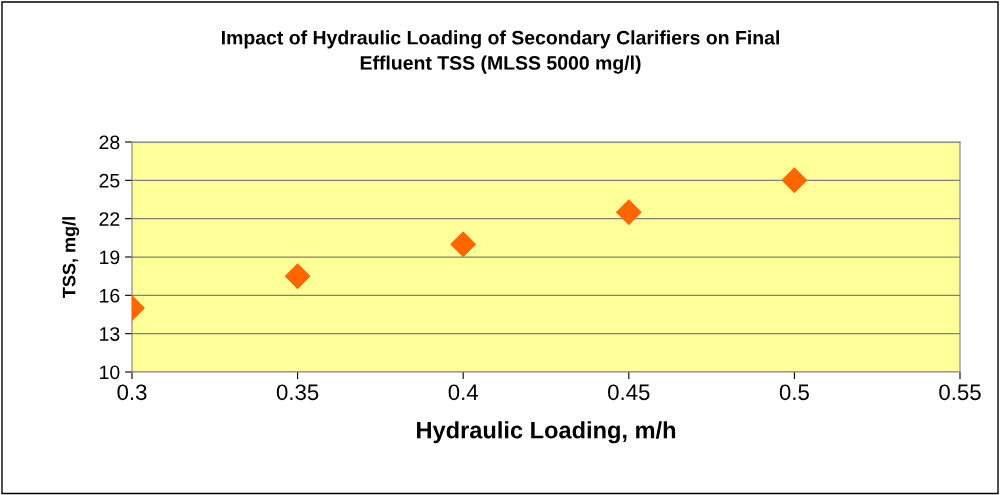 This screenshot has height=495, width=1001. Describe the element at coordinates (109, 142) in the screenshot. I see `y-tick-label: 28` at that location.